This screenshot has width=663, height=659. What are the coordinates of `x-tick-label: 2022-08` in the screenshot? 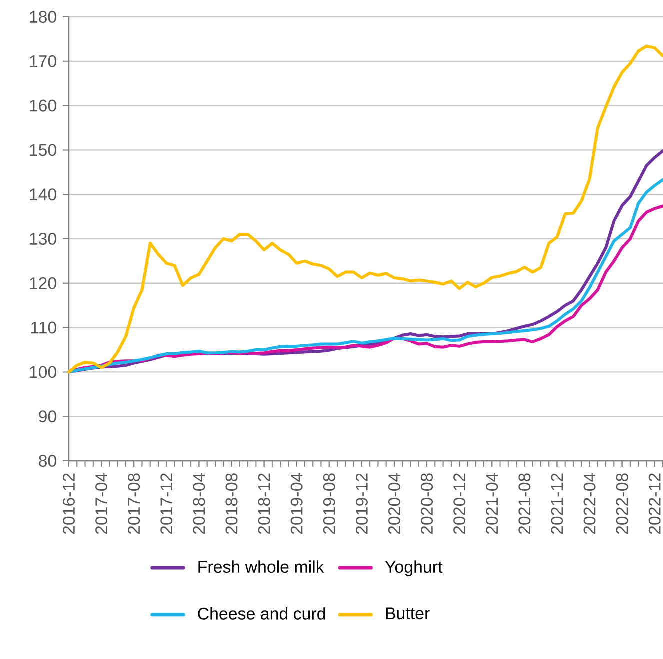 It's located at (622, 504).